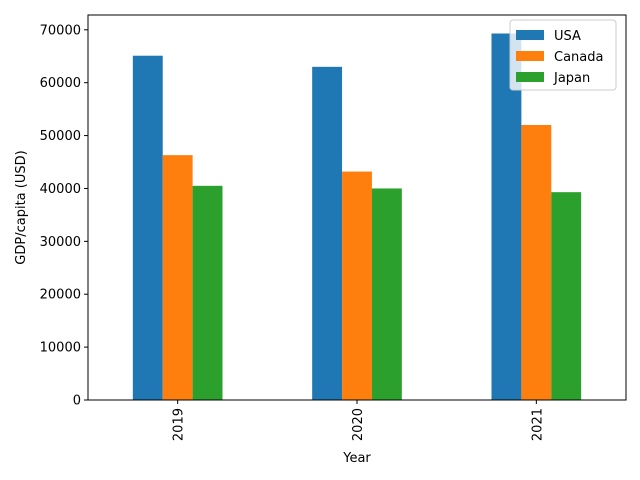 The width and height of the screenshot is (640, 480). I want to click on legend-swatch-usa, so click(530, 35).